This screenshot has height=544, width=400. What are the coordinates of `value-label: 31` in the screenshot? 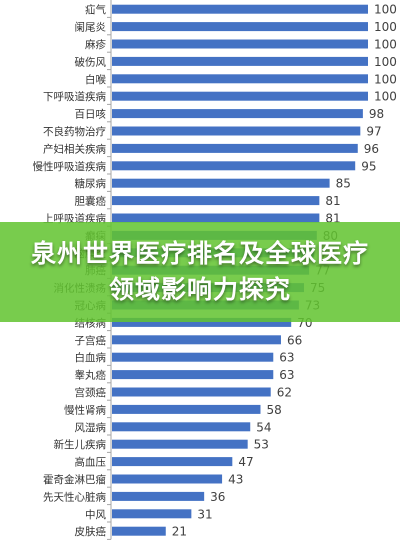 It's located at (204, 514).